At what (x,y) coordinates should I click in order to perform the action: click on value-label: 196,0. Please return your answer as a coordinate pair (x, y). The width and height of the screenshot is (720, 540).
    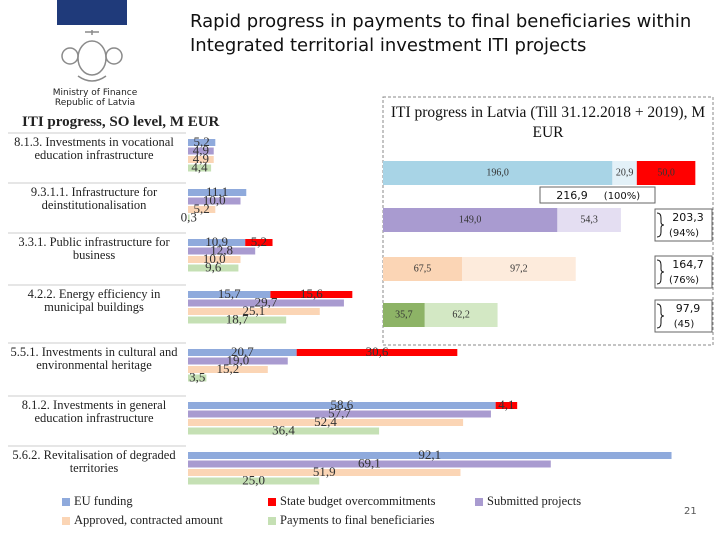
    Looking at the image, I should click on (497, 172).